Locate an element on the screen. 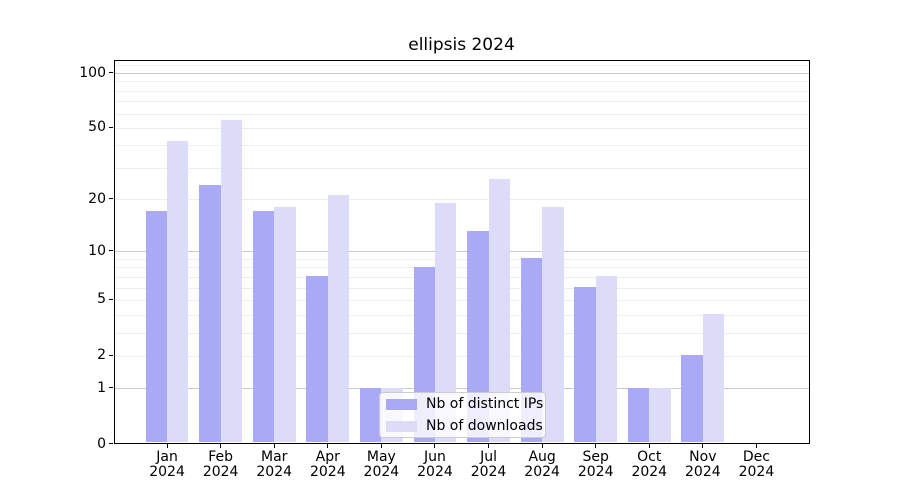 Image resolution: width=900 pixels, height=500 pixels. x-tick-label-sep: Sep 2024 is located at coordinates (596, 464).